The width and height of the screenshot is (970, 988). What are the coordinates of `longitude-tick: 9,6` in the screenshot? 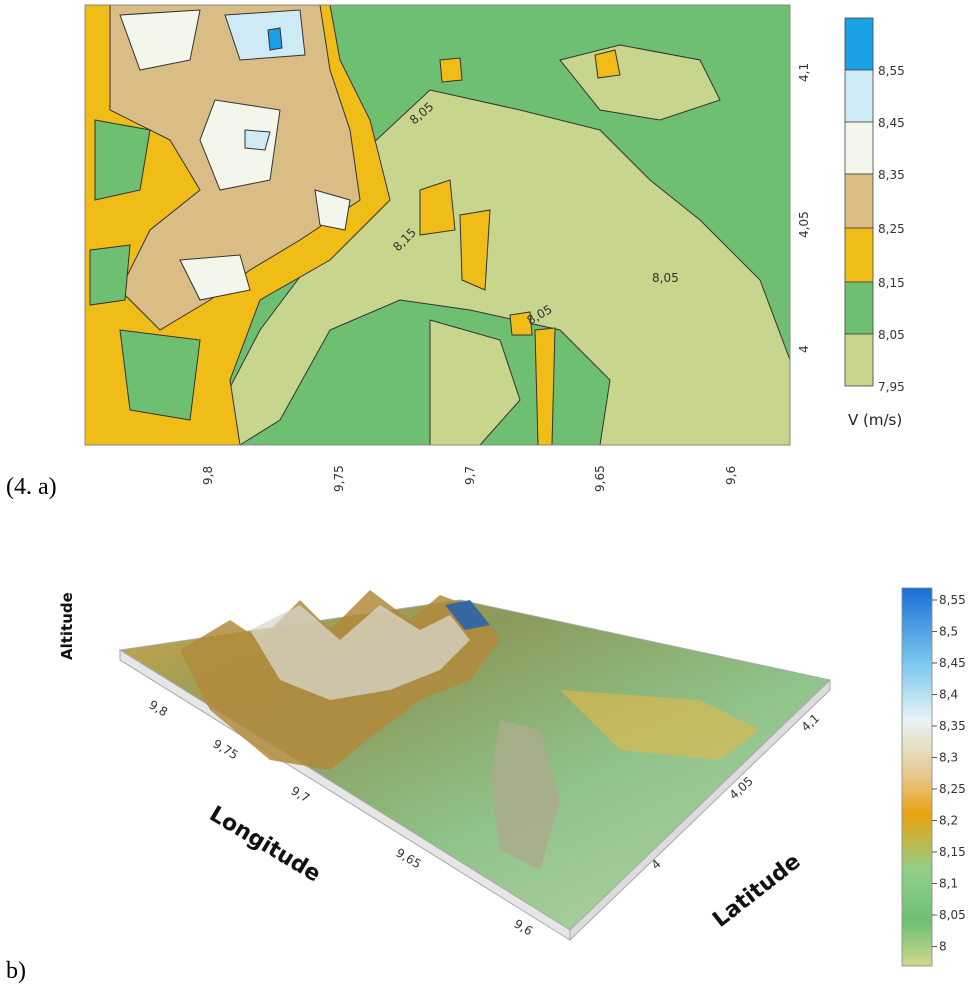 It's located at (523, 928).